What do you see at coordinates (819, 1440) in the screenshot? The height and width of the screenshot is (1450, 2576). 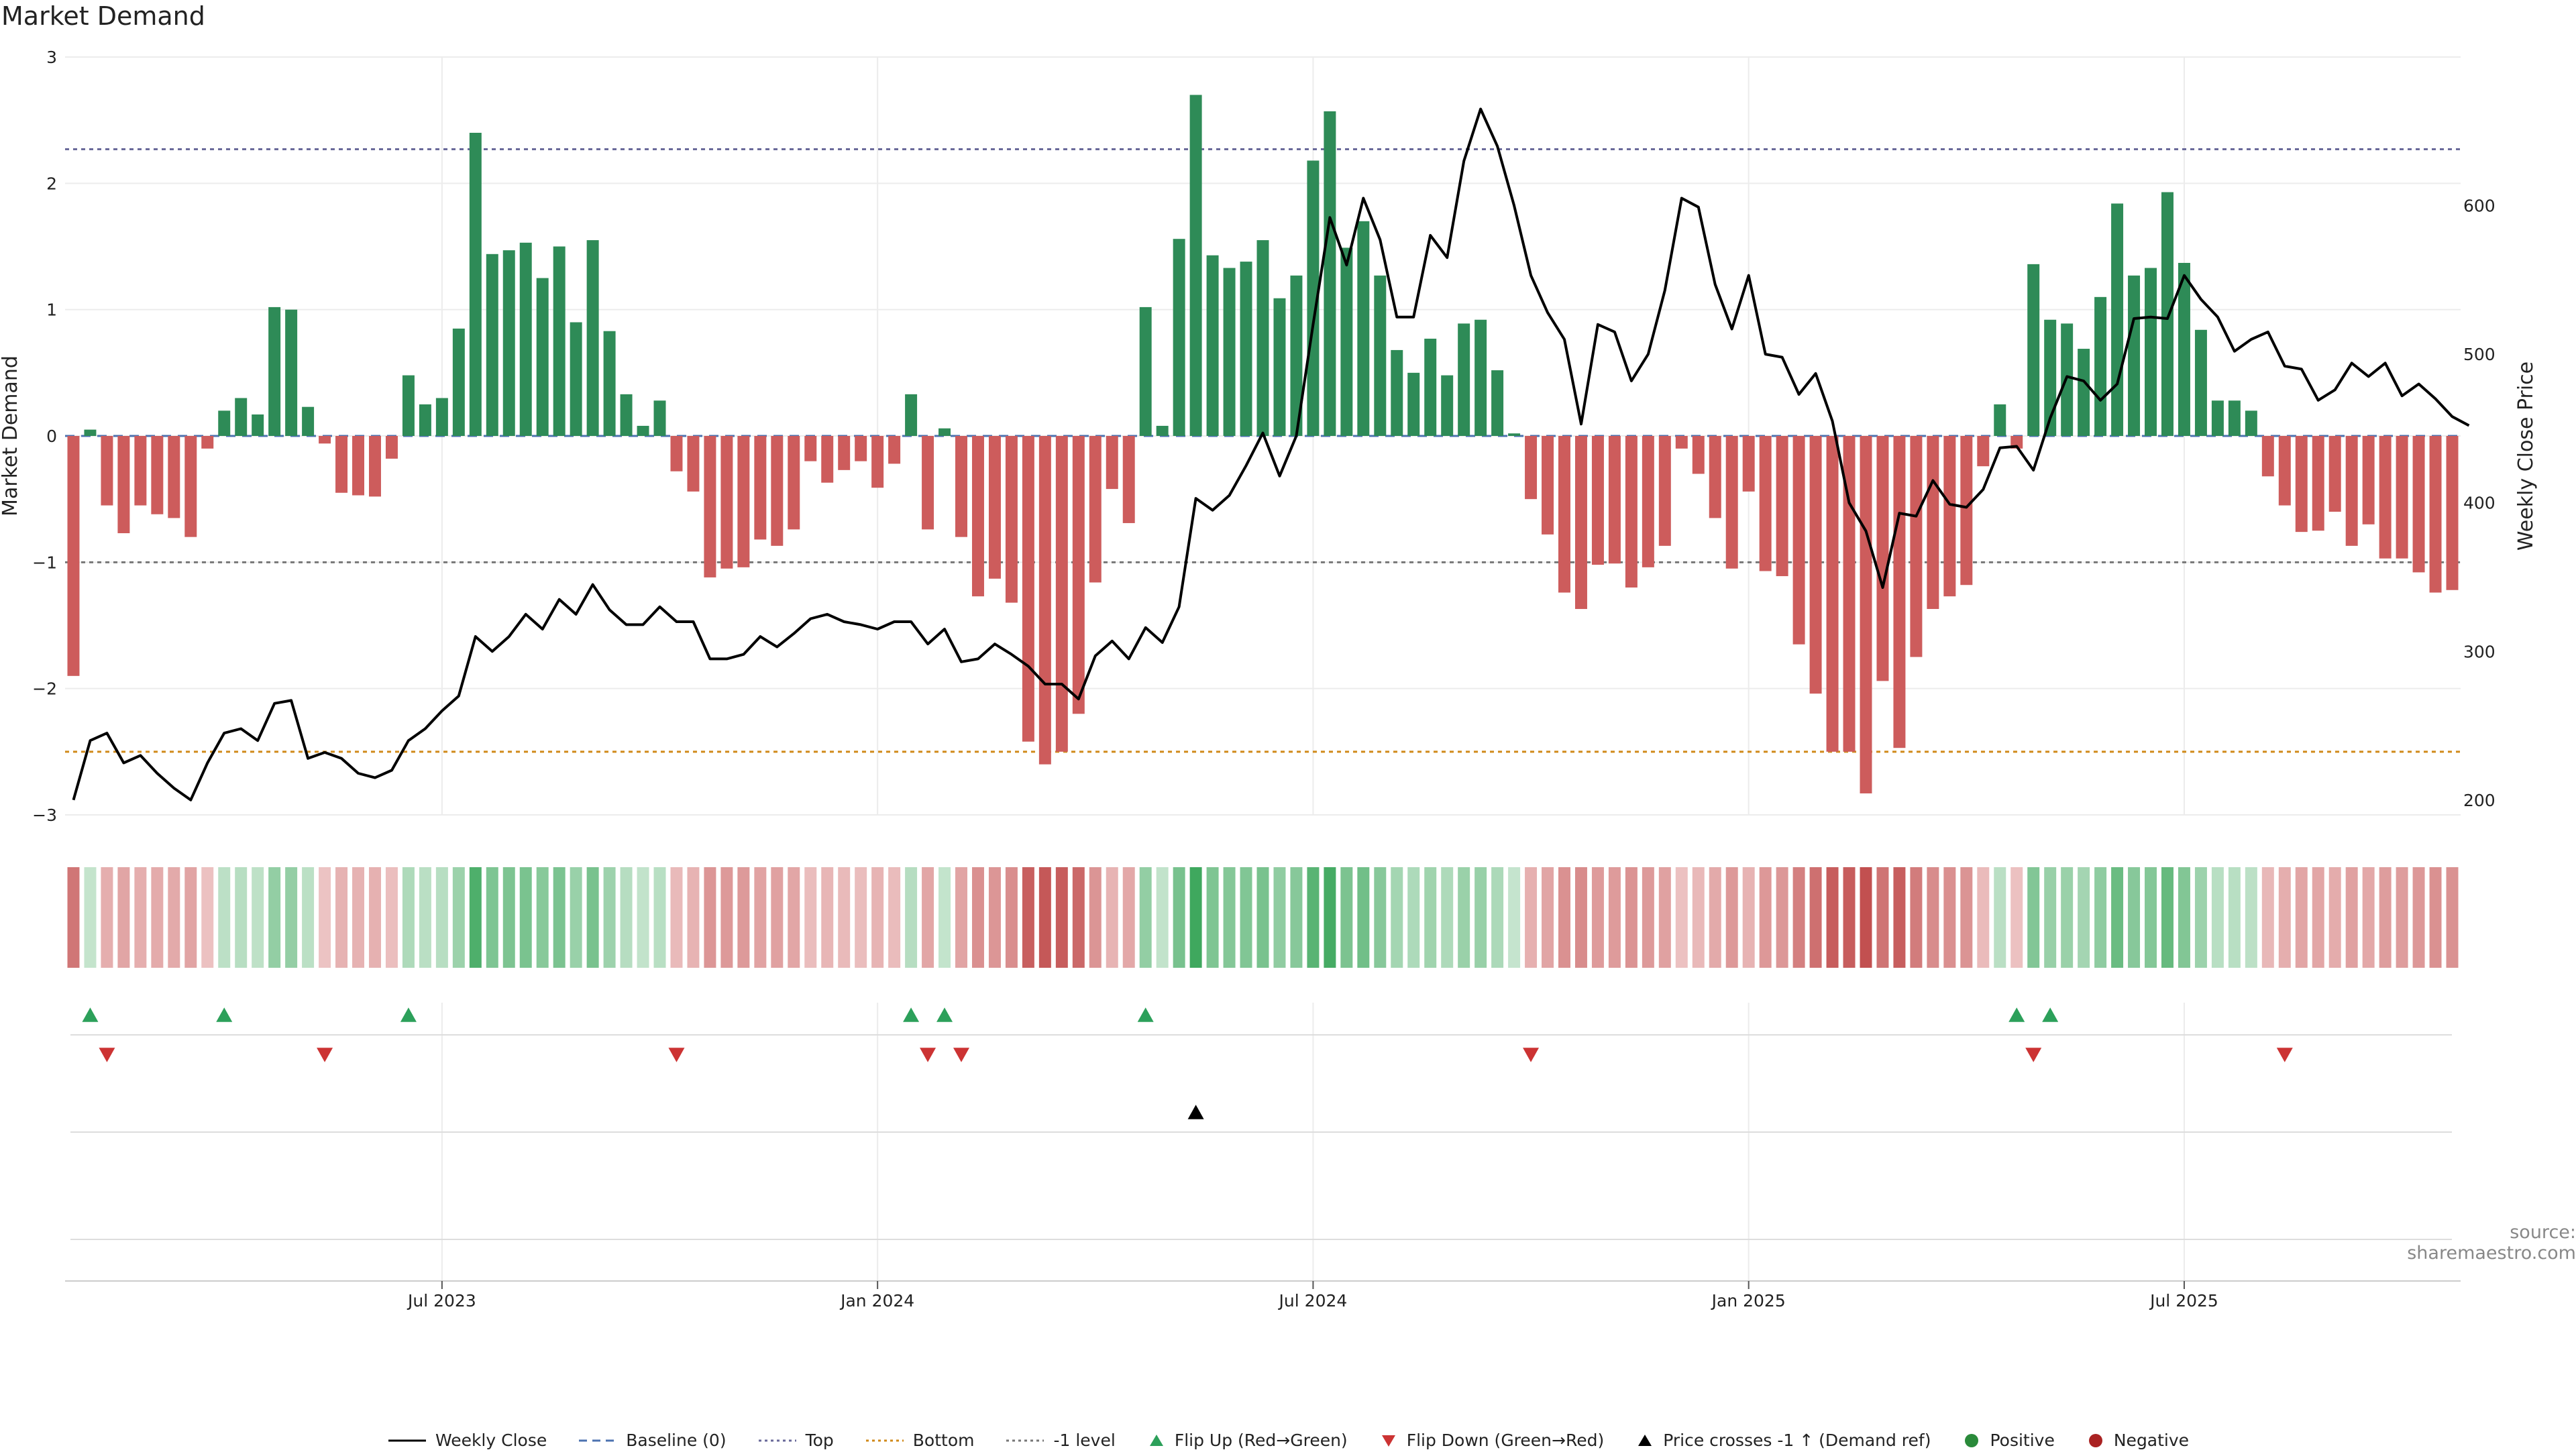 I see `legend-label: Top` at bounding box center [819, 1440].